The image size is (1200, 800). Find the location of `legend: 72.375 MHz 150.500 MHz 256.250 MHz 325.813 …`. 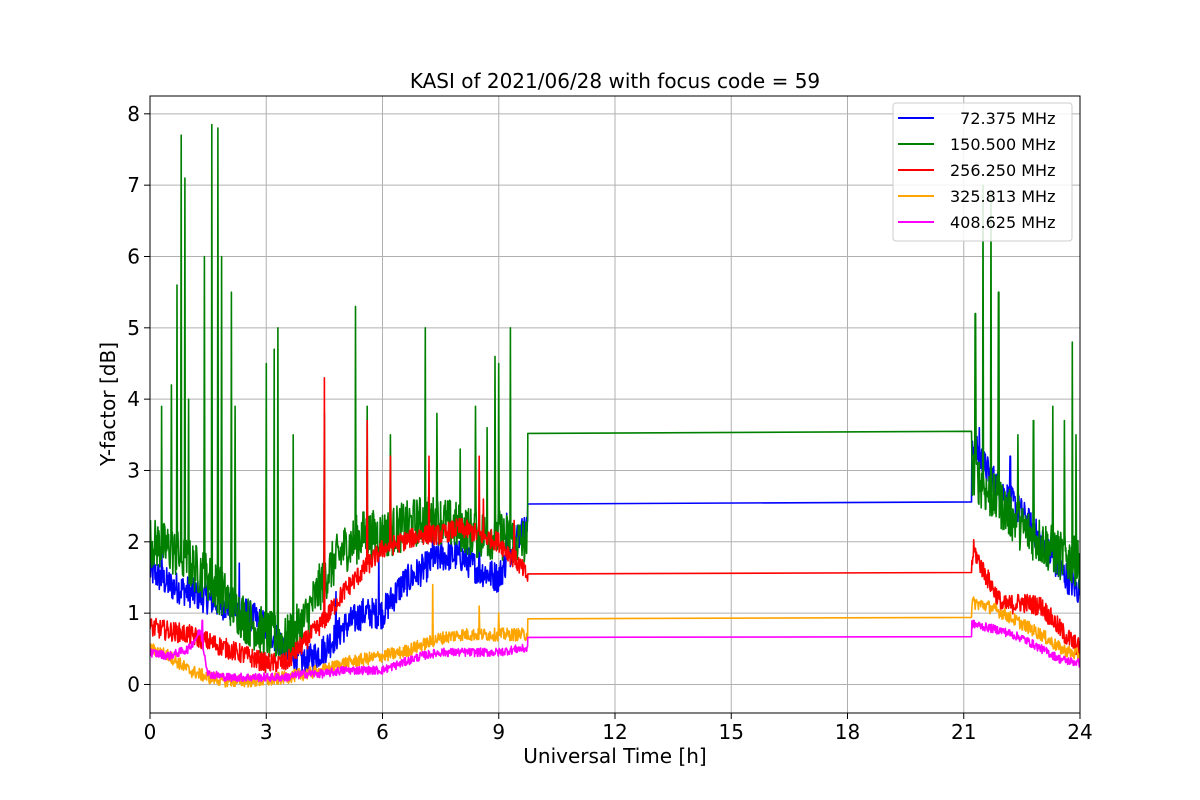

legend: 72.375 MHz 150.500 MHz 256.250 MHz 325.813 … is located at coordinates (982, 172).